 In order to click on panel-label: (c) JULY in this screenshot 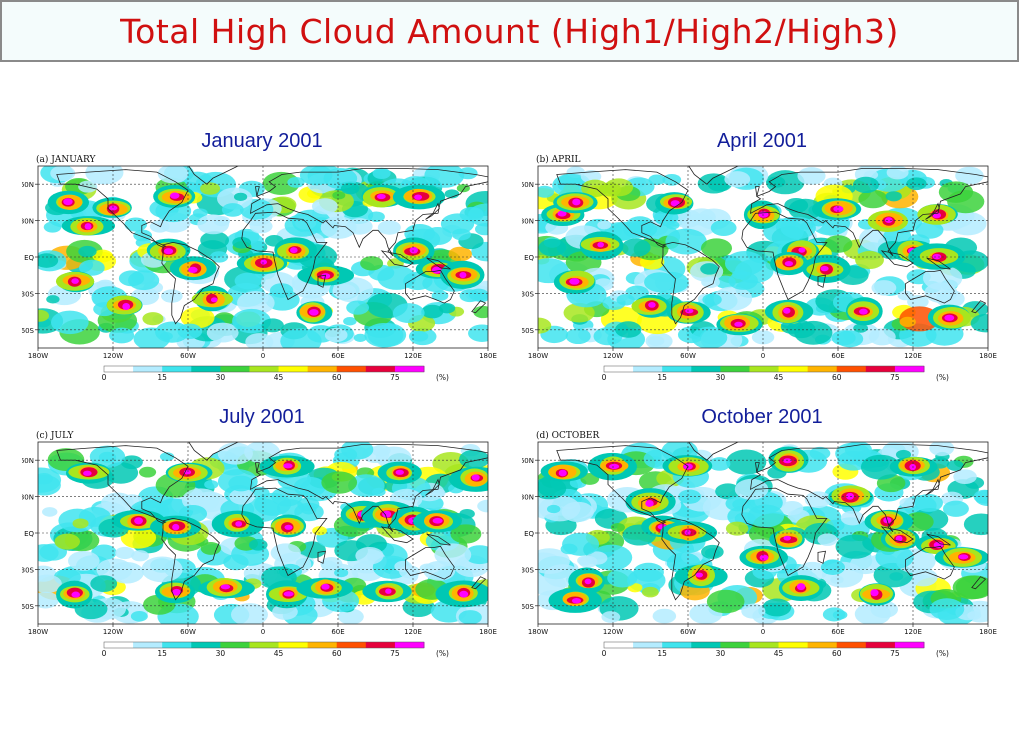, I will do `click(55, 435)`.